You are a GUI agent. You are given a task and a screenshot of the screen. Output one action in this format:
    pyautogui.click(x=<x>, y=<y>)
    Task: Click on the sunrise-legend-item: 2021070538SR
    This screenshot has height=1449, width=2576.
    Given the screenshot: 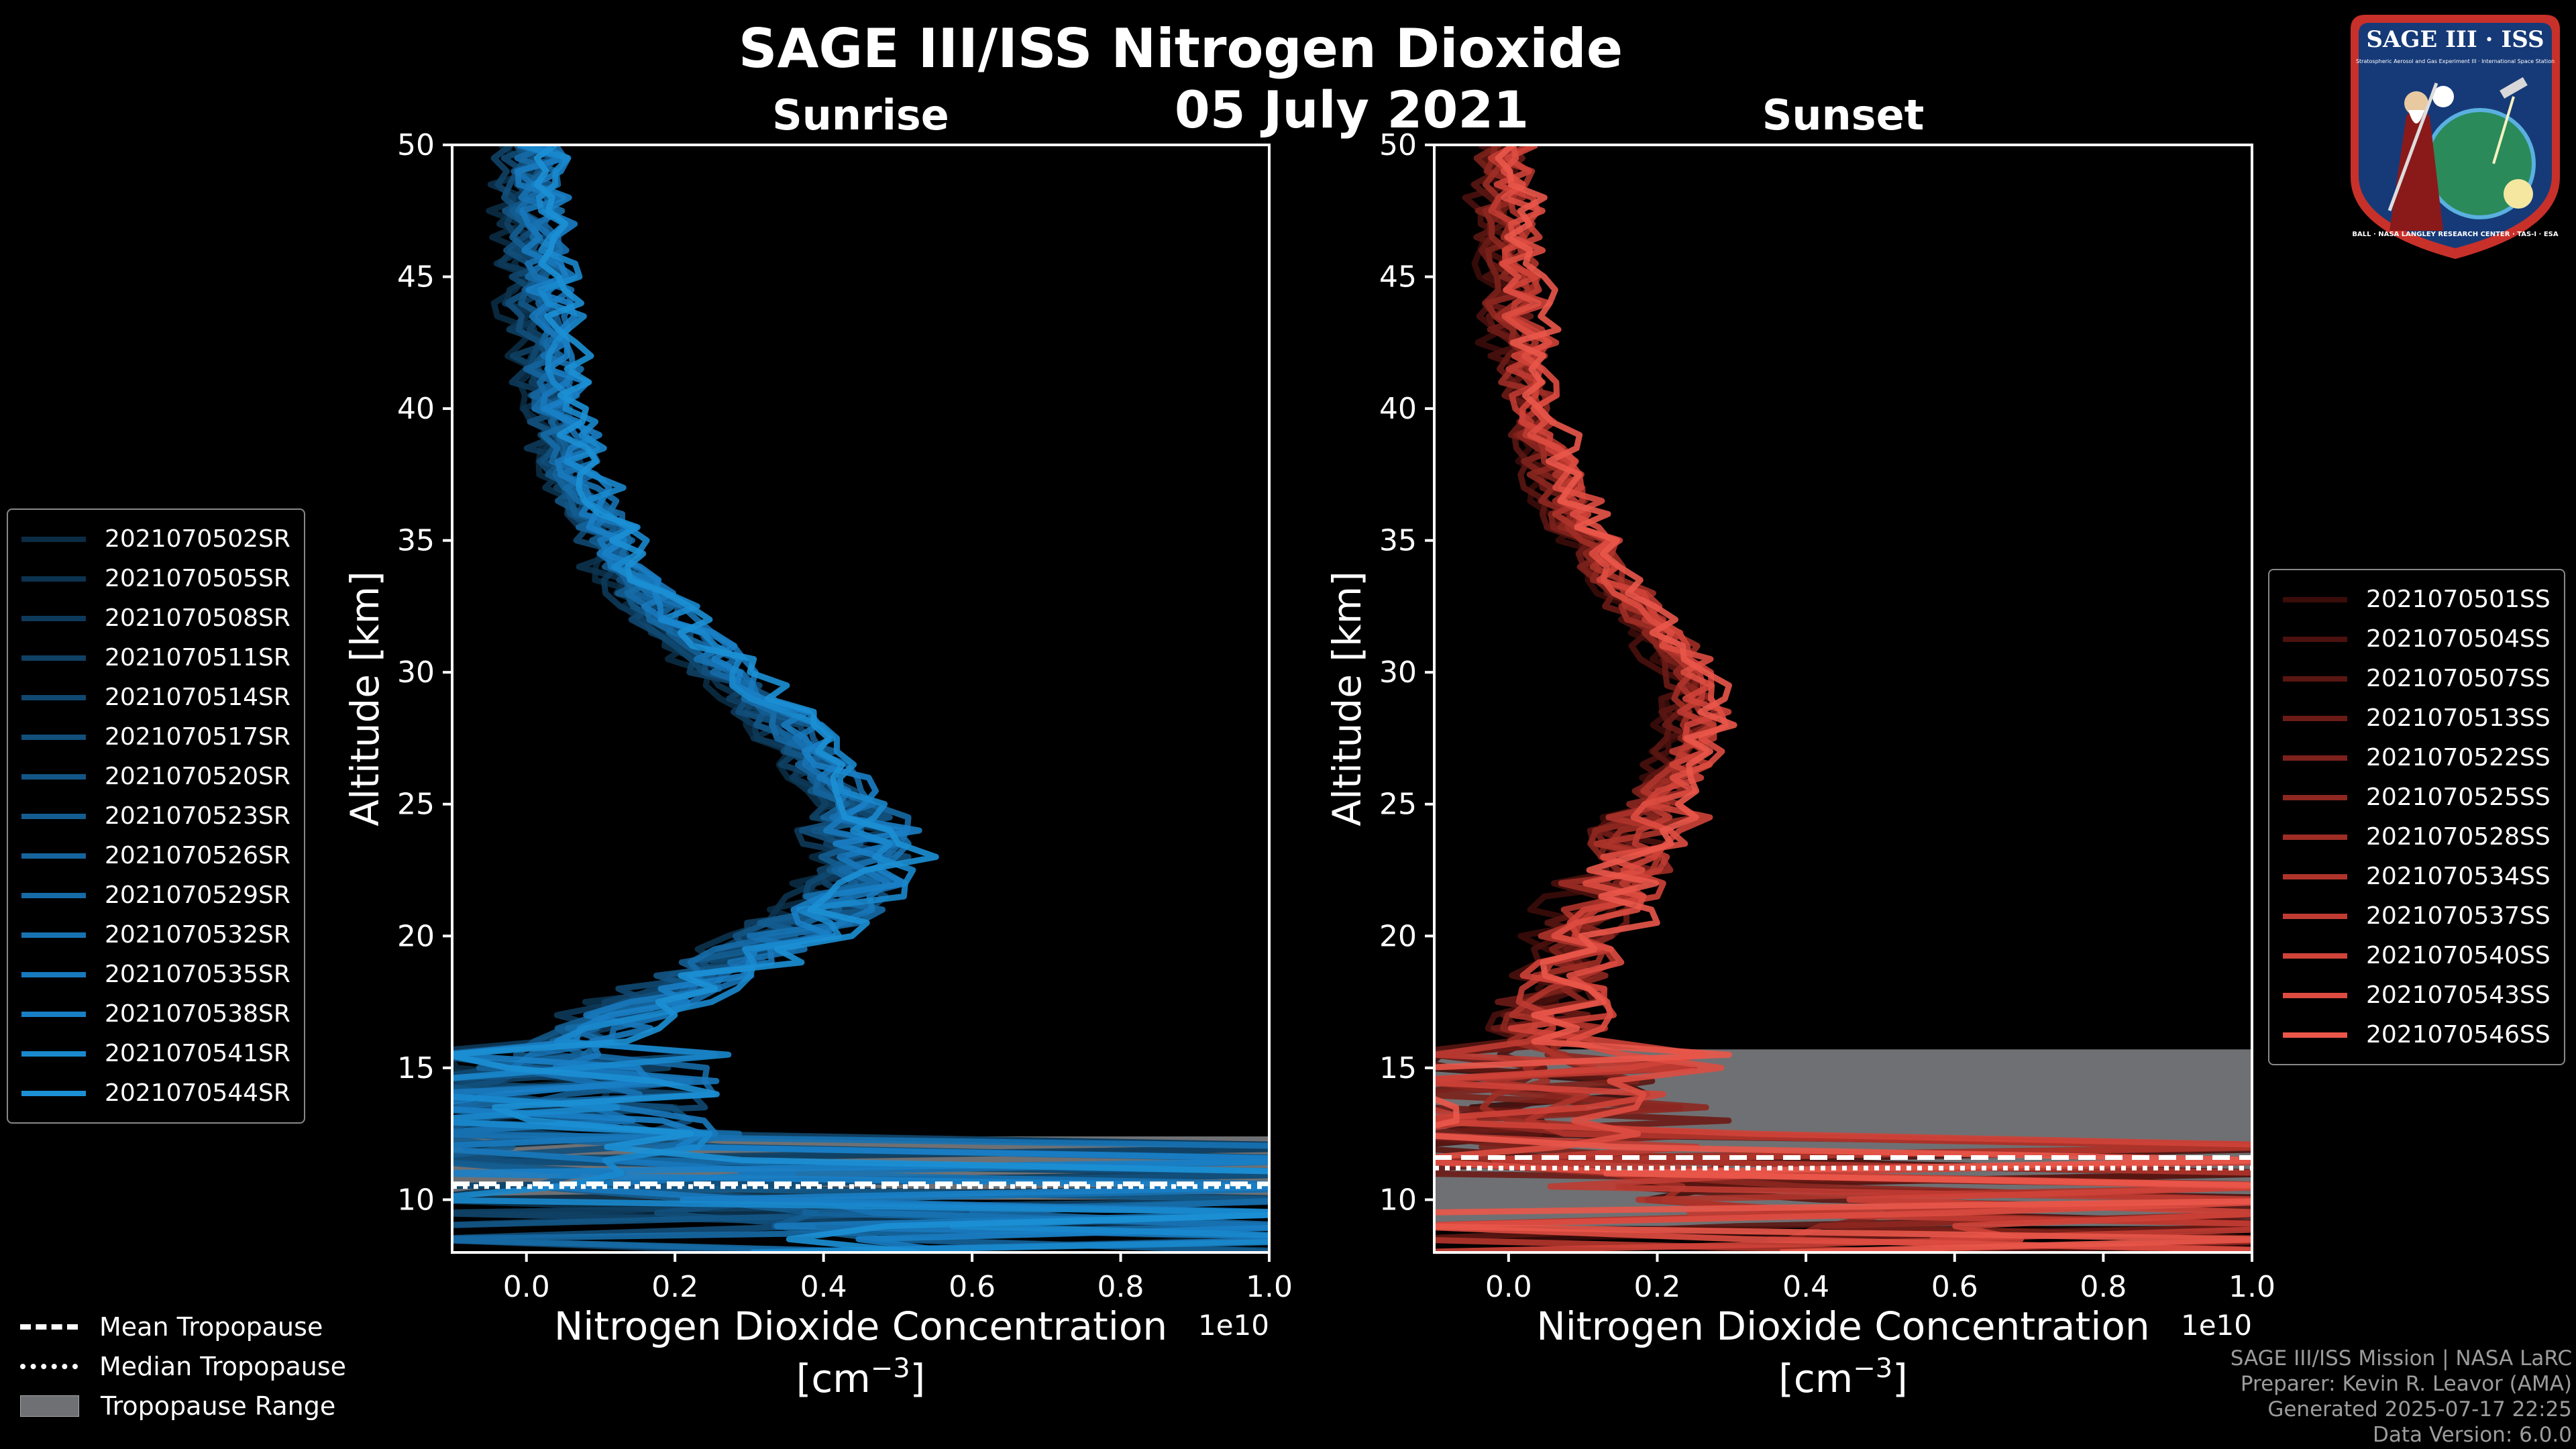 What is the action you would take?
    pyautogui.click(x=155, y=1014)
    